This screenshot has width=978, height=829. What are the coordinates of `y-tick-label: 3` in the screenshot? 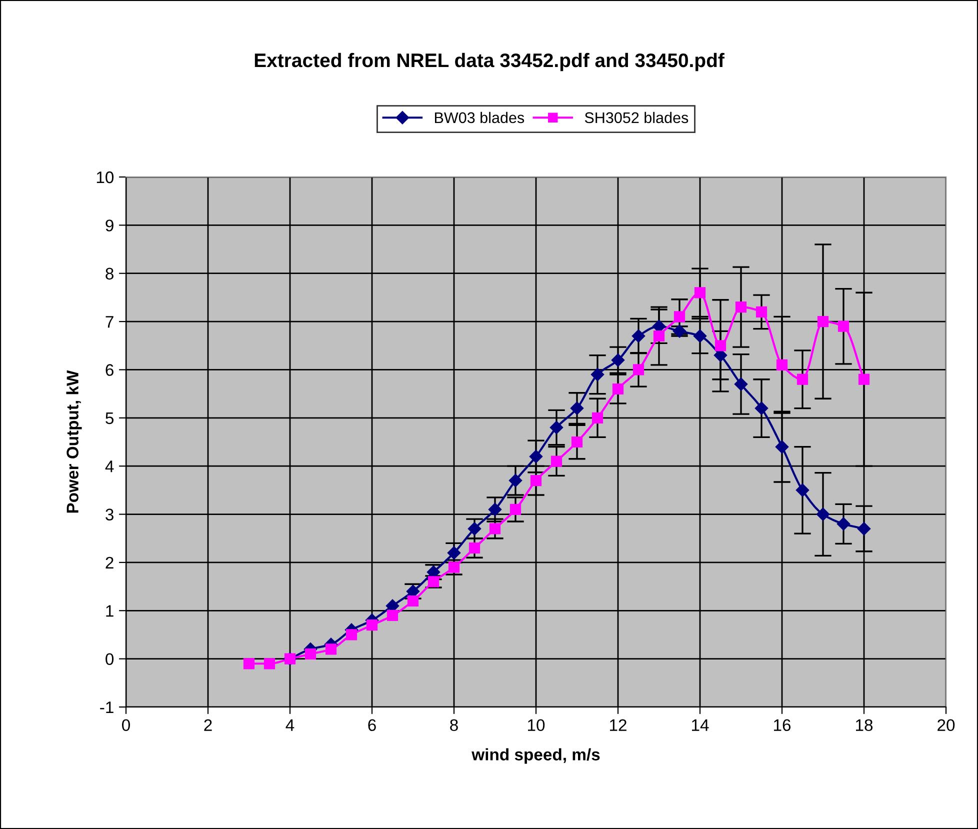 It's located at (110, 514).